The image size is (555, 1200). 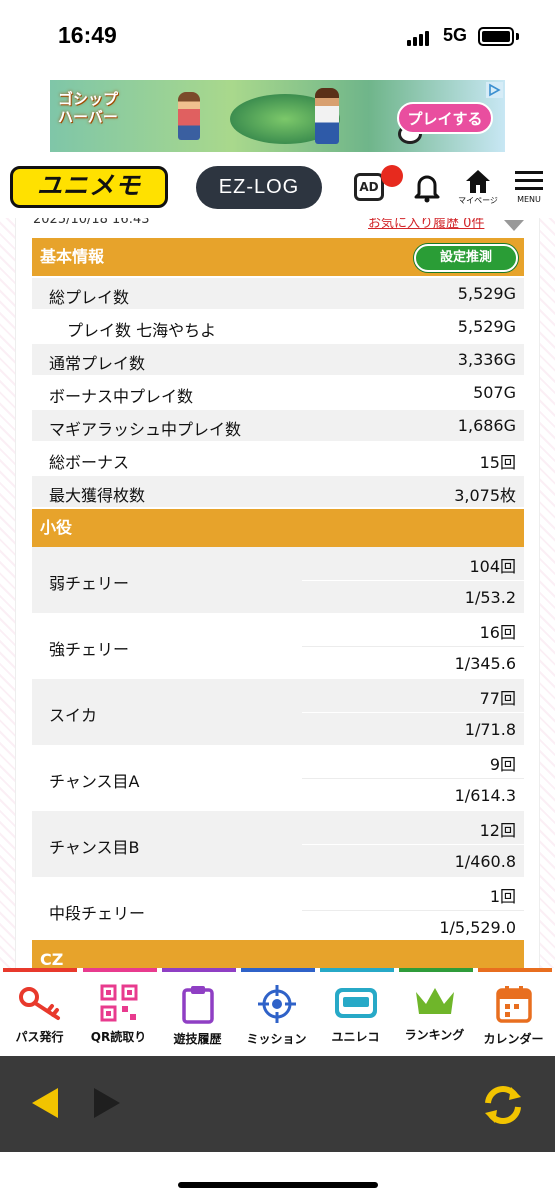 I want to click on tab-pass-issue: パス発行, so click(x=39, y=1014).